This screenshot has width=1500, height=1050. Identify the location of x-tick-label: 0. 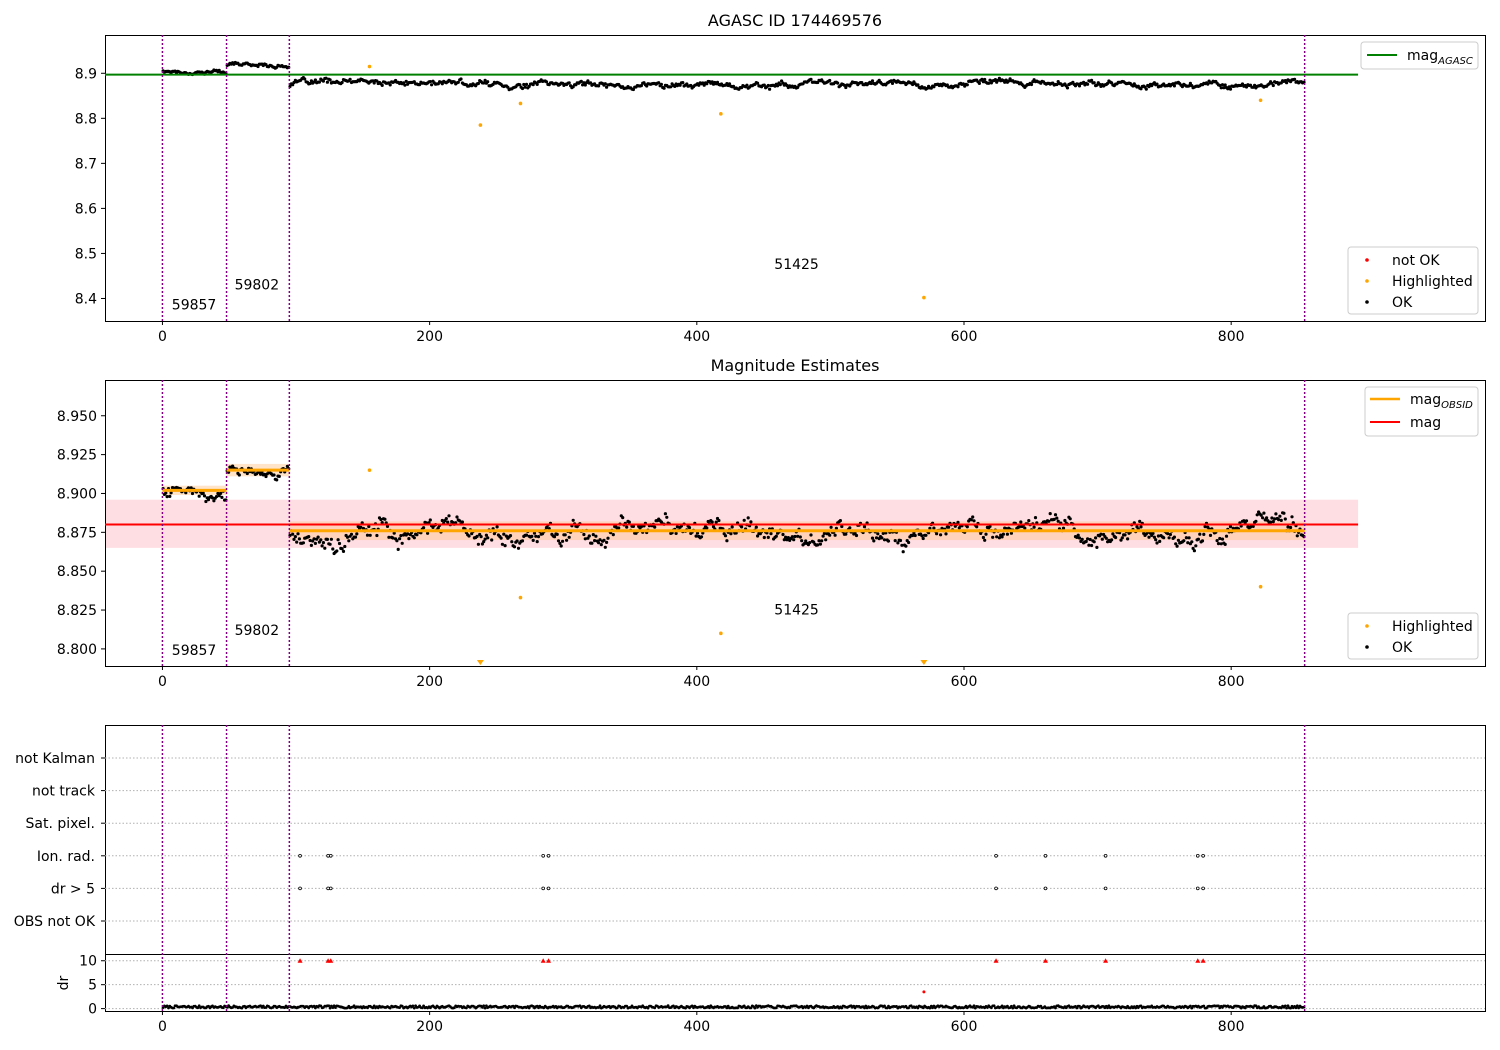
(162, 682).